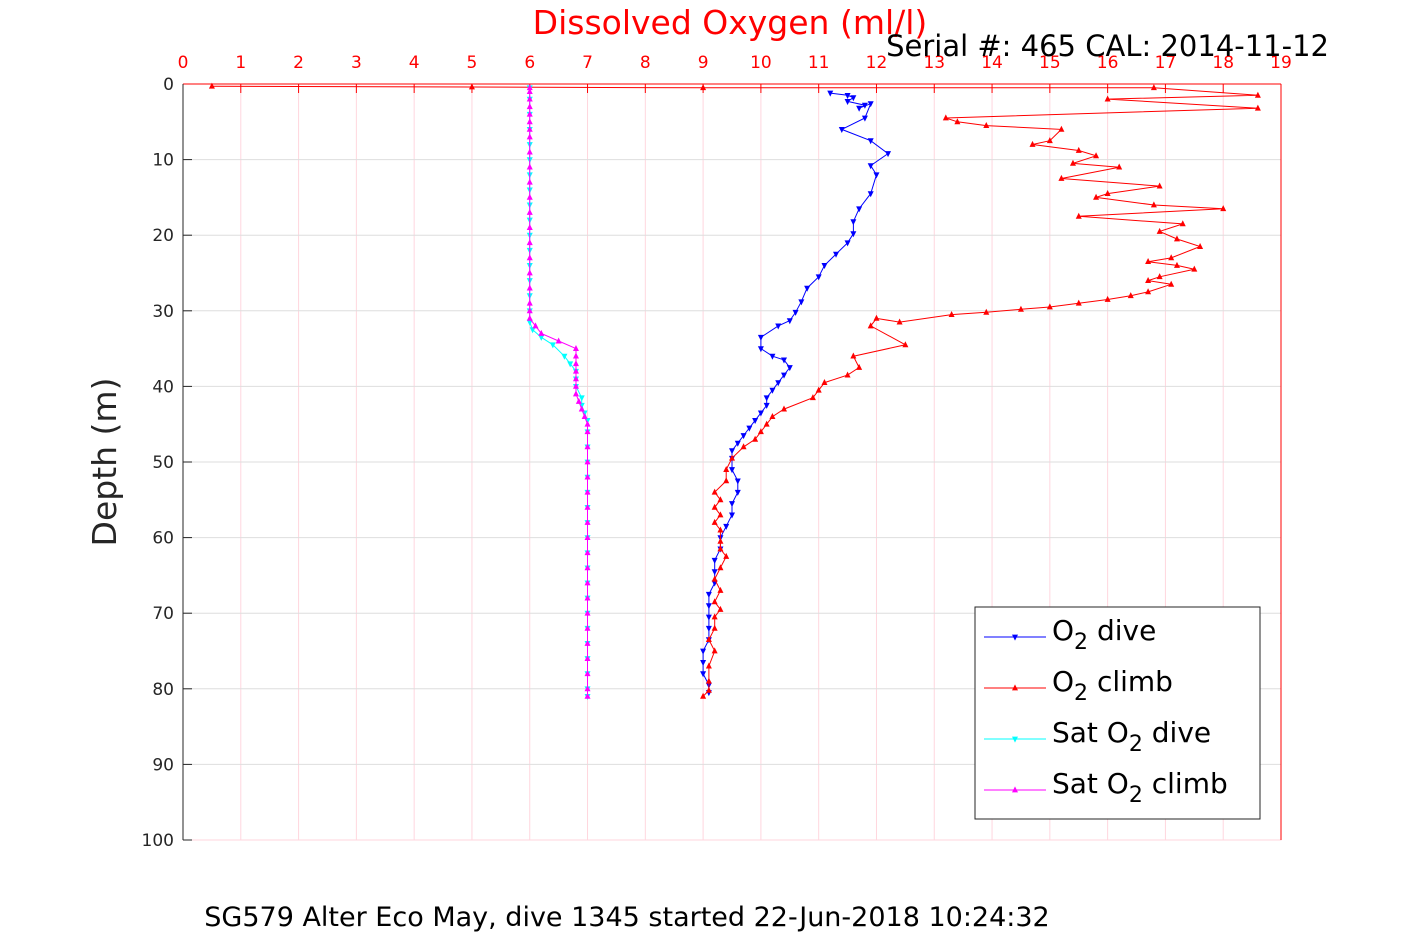 This screenshot has width=1417, height=945. Describe the element at coordinates (163, 765) in the screenshot. I see `y-tick-label: 90` at that location.